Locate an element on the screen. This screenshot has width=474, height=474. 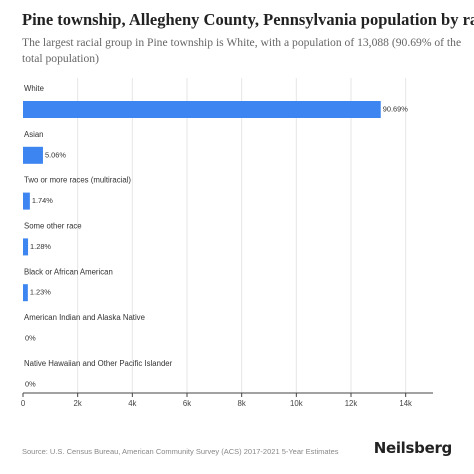
category-label: Asian is located at coordinates (34, 134).